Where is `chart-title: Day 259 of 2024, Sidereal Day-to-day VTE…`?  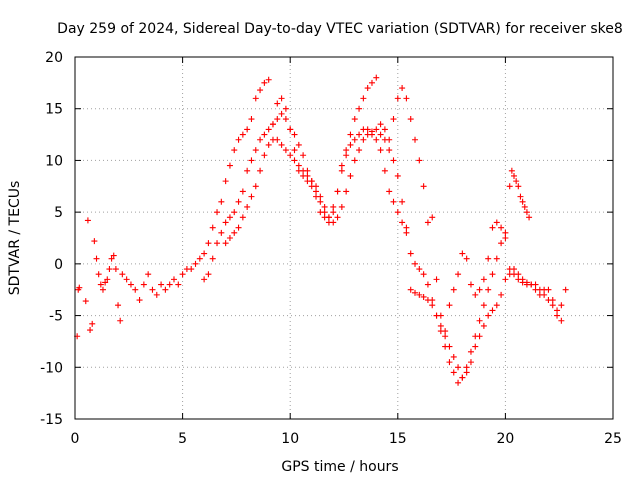 chart-title: Day 259 of 2024, Sidereal Day-to-day VTE… is located at coordinates (340, 29).